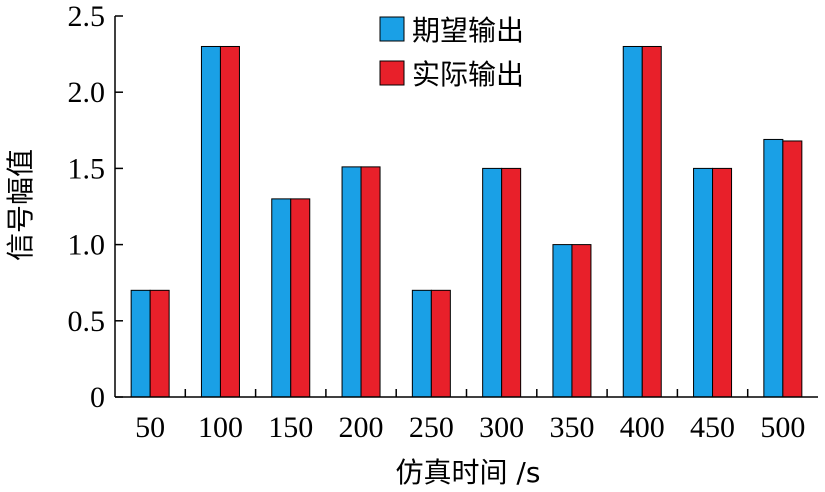  Describe the element at coordinates (87, 16) in the screenshot. I see `y-tick-label: 2.5` at that location.